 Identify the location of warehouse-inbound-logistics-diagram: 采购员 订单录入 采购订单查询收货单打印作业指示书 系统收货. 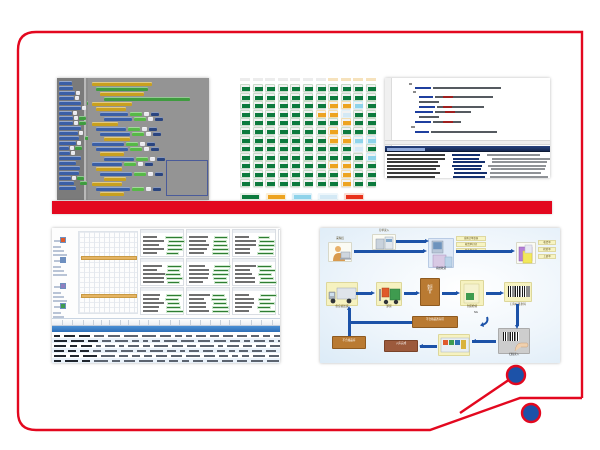
(440, 295).